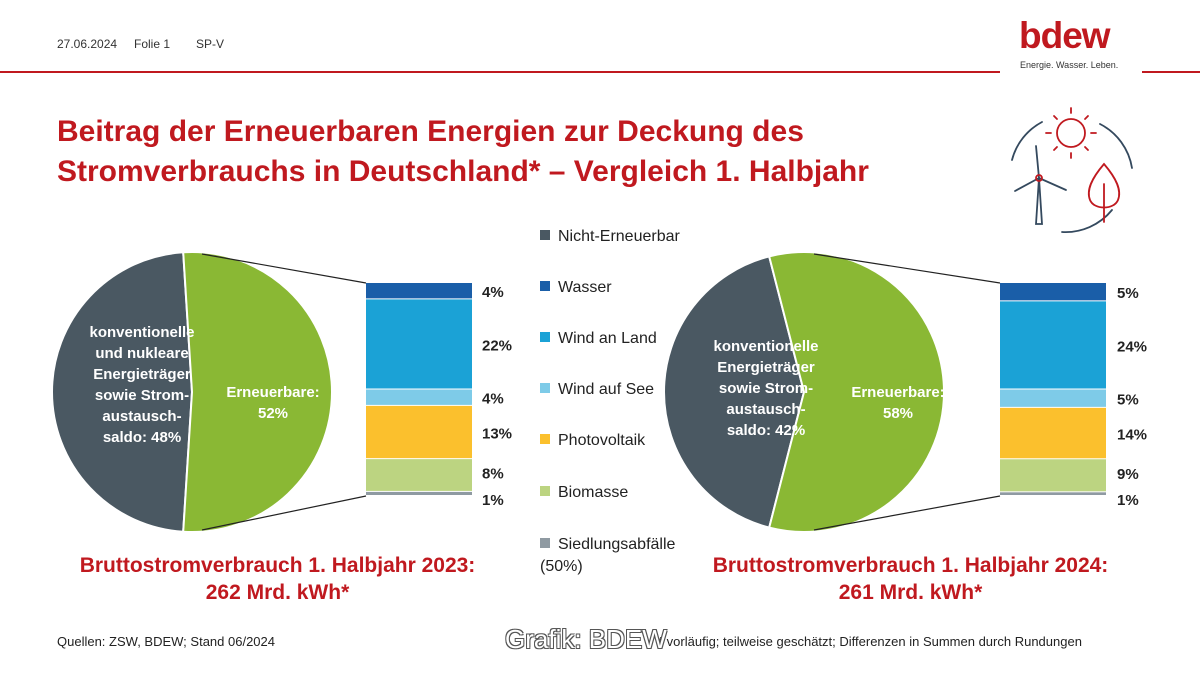 The image size is (1200, 673). What do you see at coordinates (497, 434) in the screenshot?
I see `pie1-bar-label-photovoltaik: 13%` at bounding box center [497, 434].